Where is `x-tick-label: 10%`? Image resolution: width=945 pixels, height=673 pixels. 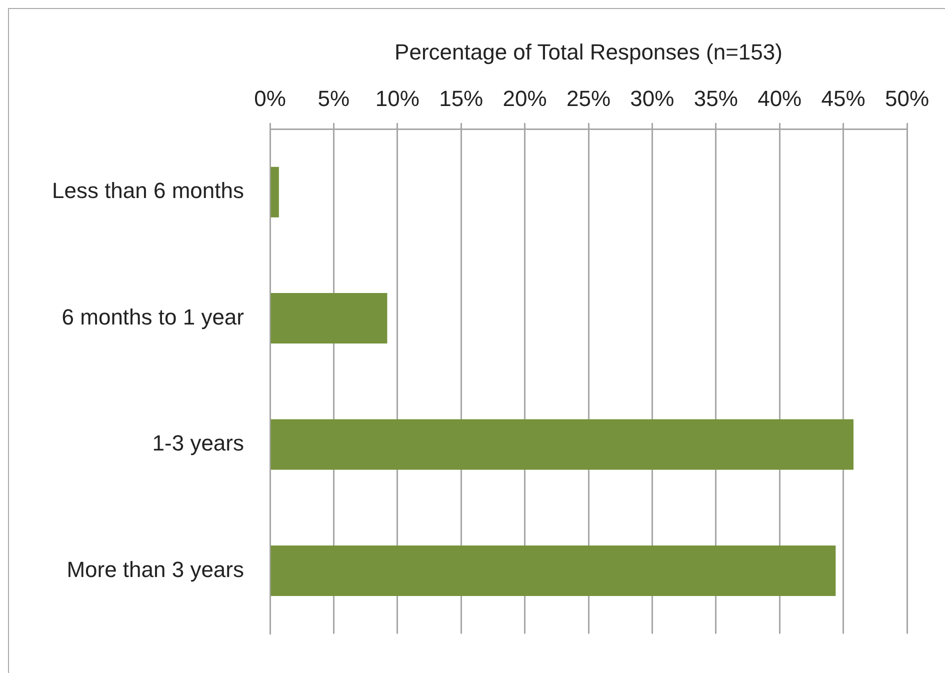 x-tick-label: 10% is located at coordinates (397, 98).